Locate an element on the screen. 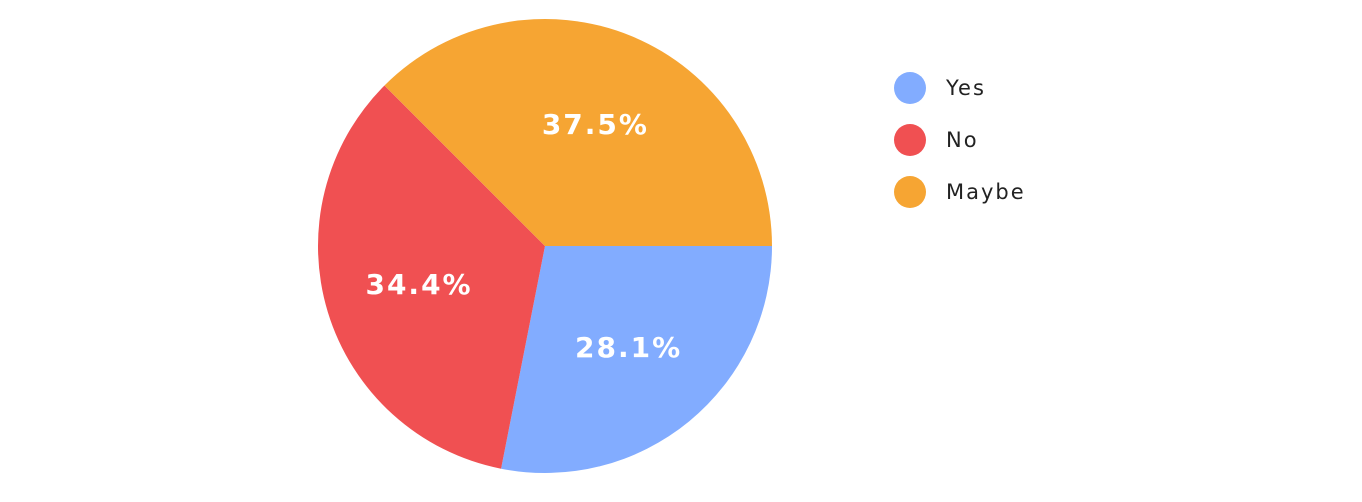  legend-label-no: No is located at coordinates (962, 140).